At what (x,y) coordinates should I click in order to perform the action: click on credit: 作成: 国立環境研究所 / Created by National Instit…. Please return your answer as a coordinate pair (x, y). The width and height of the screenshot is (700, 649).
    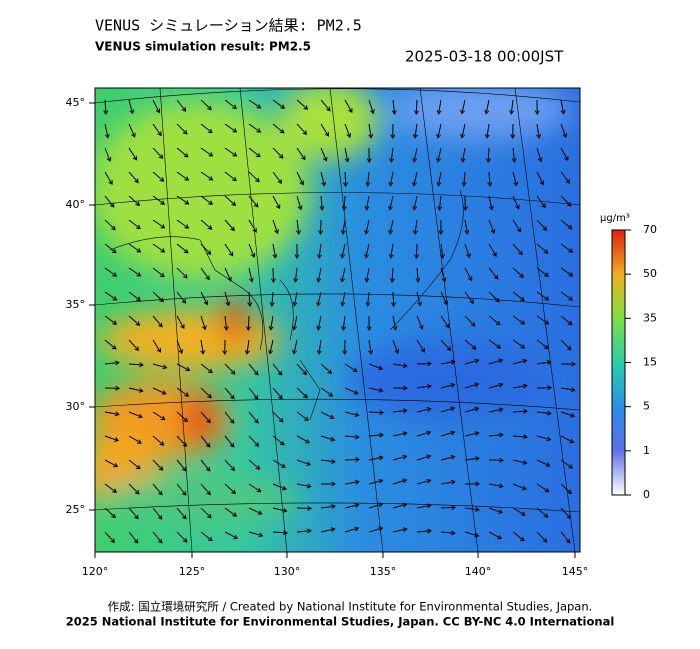
    Looking at the image, I should click on (350, 607).